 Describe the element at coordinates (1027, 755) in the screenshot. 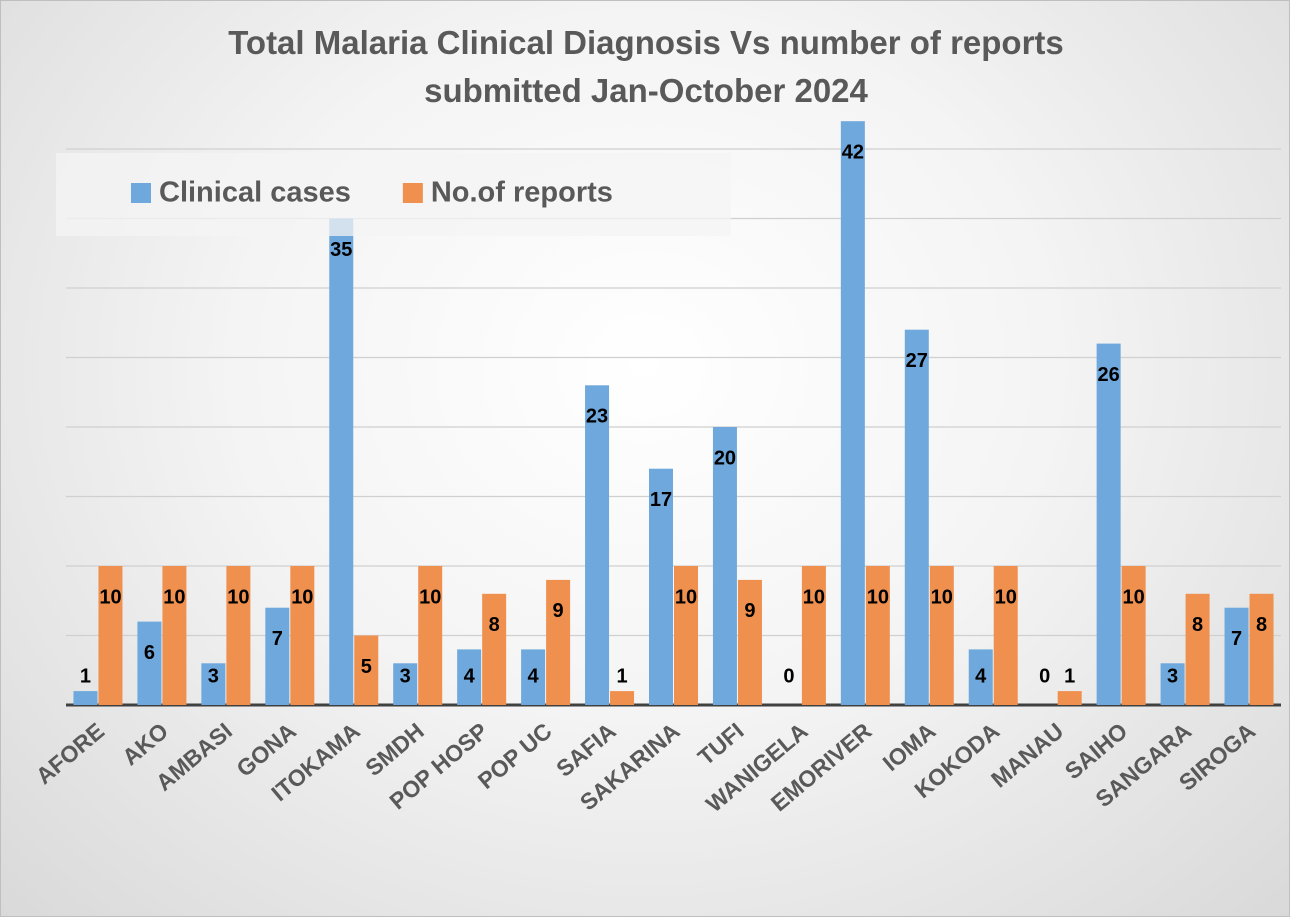

I see `x-tick-label: MANAU` at that location.